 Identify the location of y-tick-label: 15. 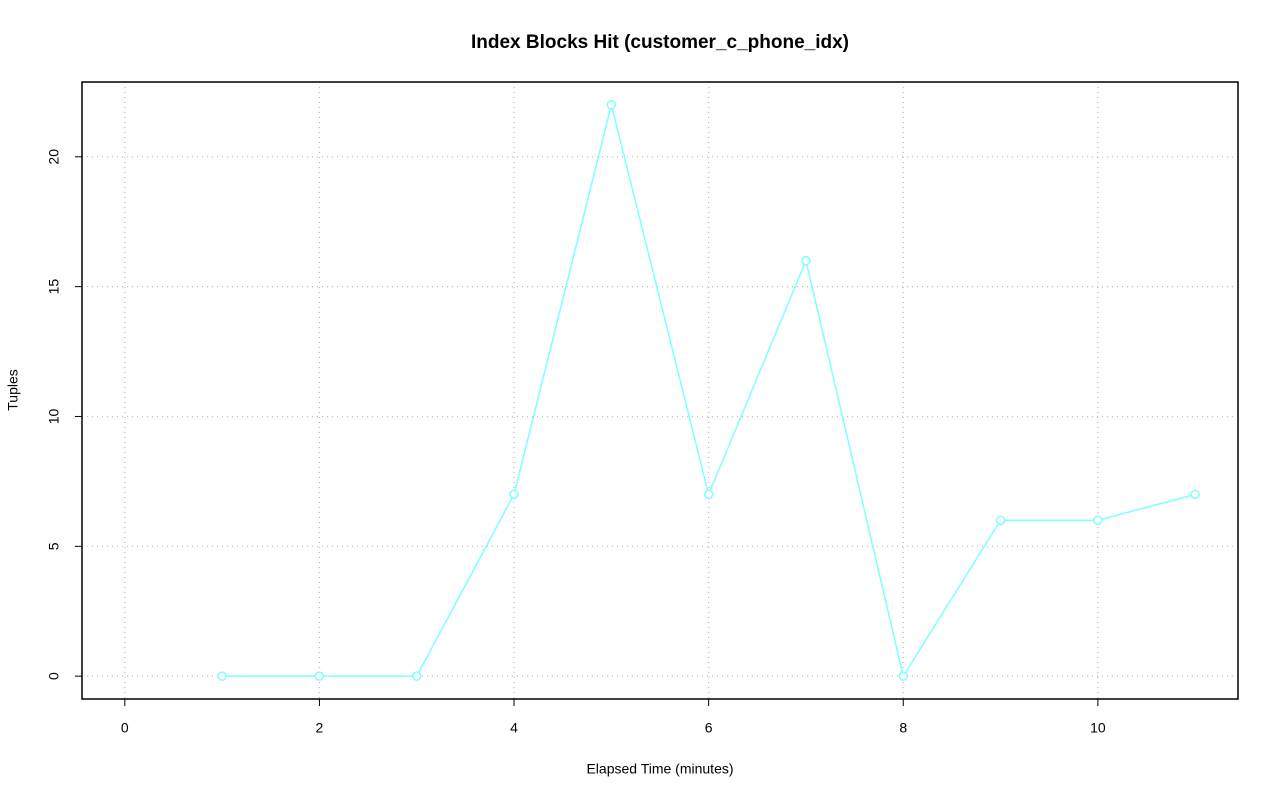
(54, 287).